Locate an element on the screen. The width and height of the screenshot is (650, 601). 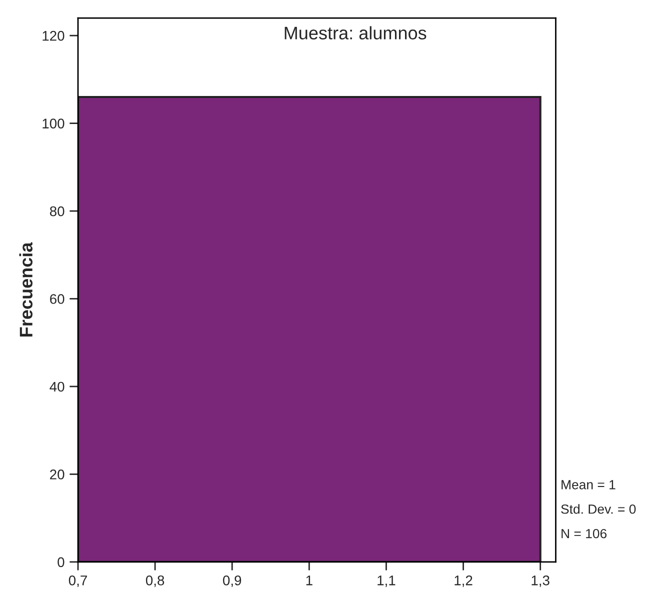
y-tick-label: 20 is located at coordinates (57, 475).